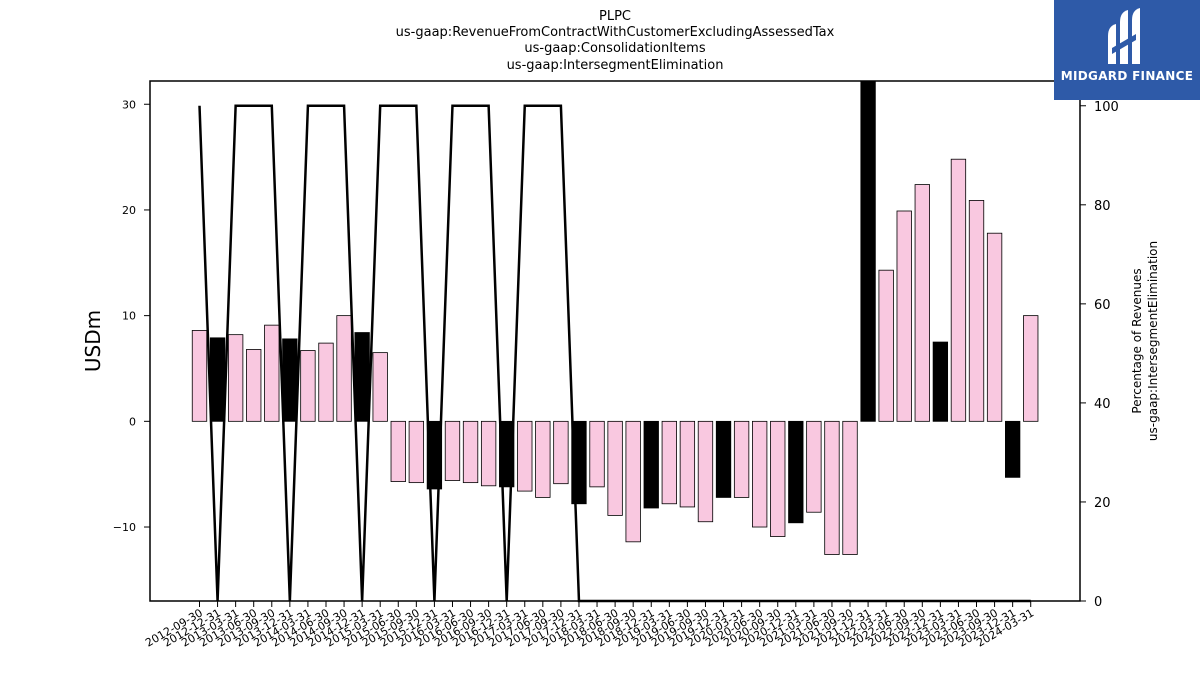 The height and width of the screenshot is (675, 1200). What do you see at coordinates (1099, 355) in the screenshot?
I see `y-axis-right: 0 20 40 60 80 100` at bounding box center [1099, 355].